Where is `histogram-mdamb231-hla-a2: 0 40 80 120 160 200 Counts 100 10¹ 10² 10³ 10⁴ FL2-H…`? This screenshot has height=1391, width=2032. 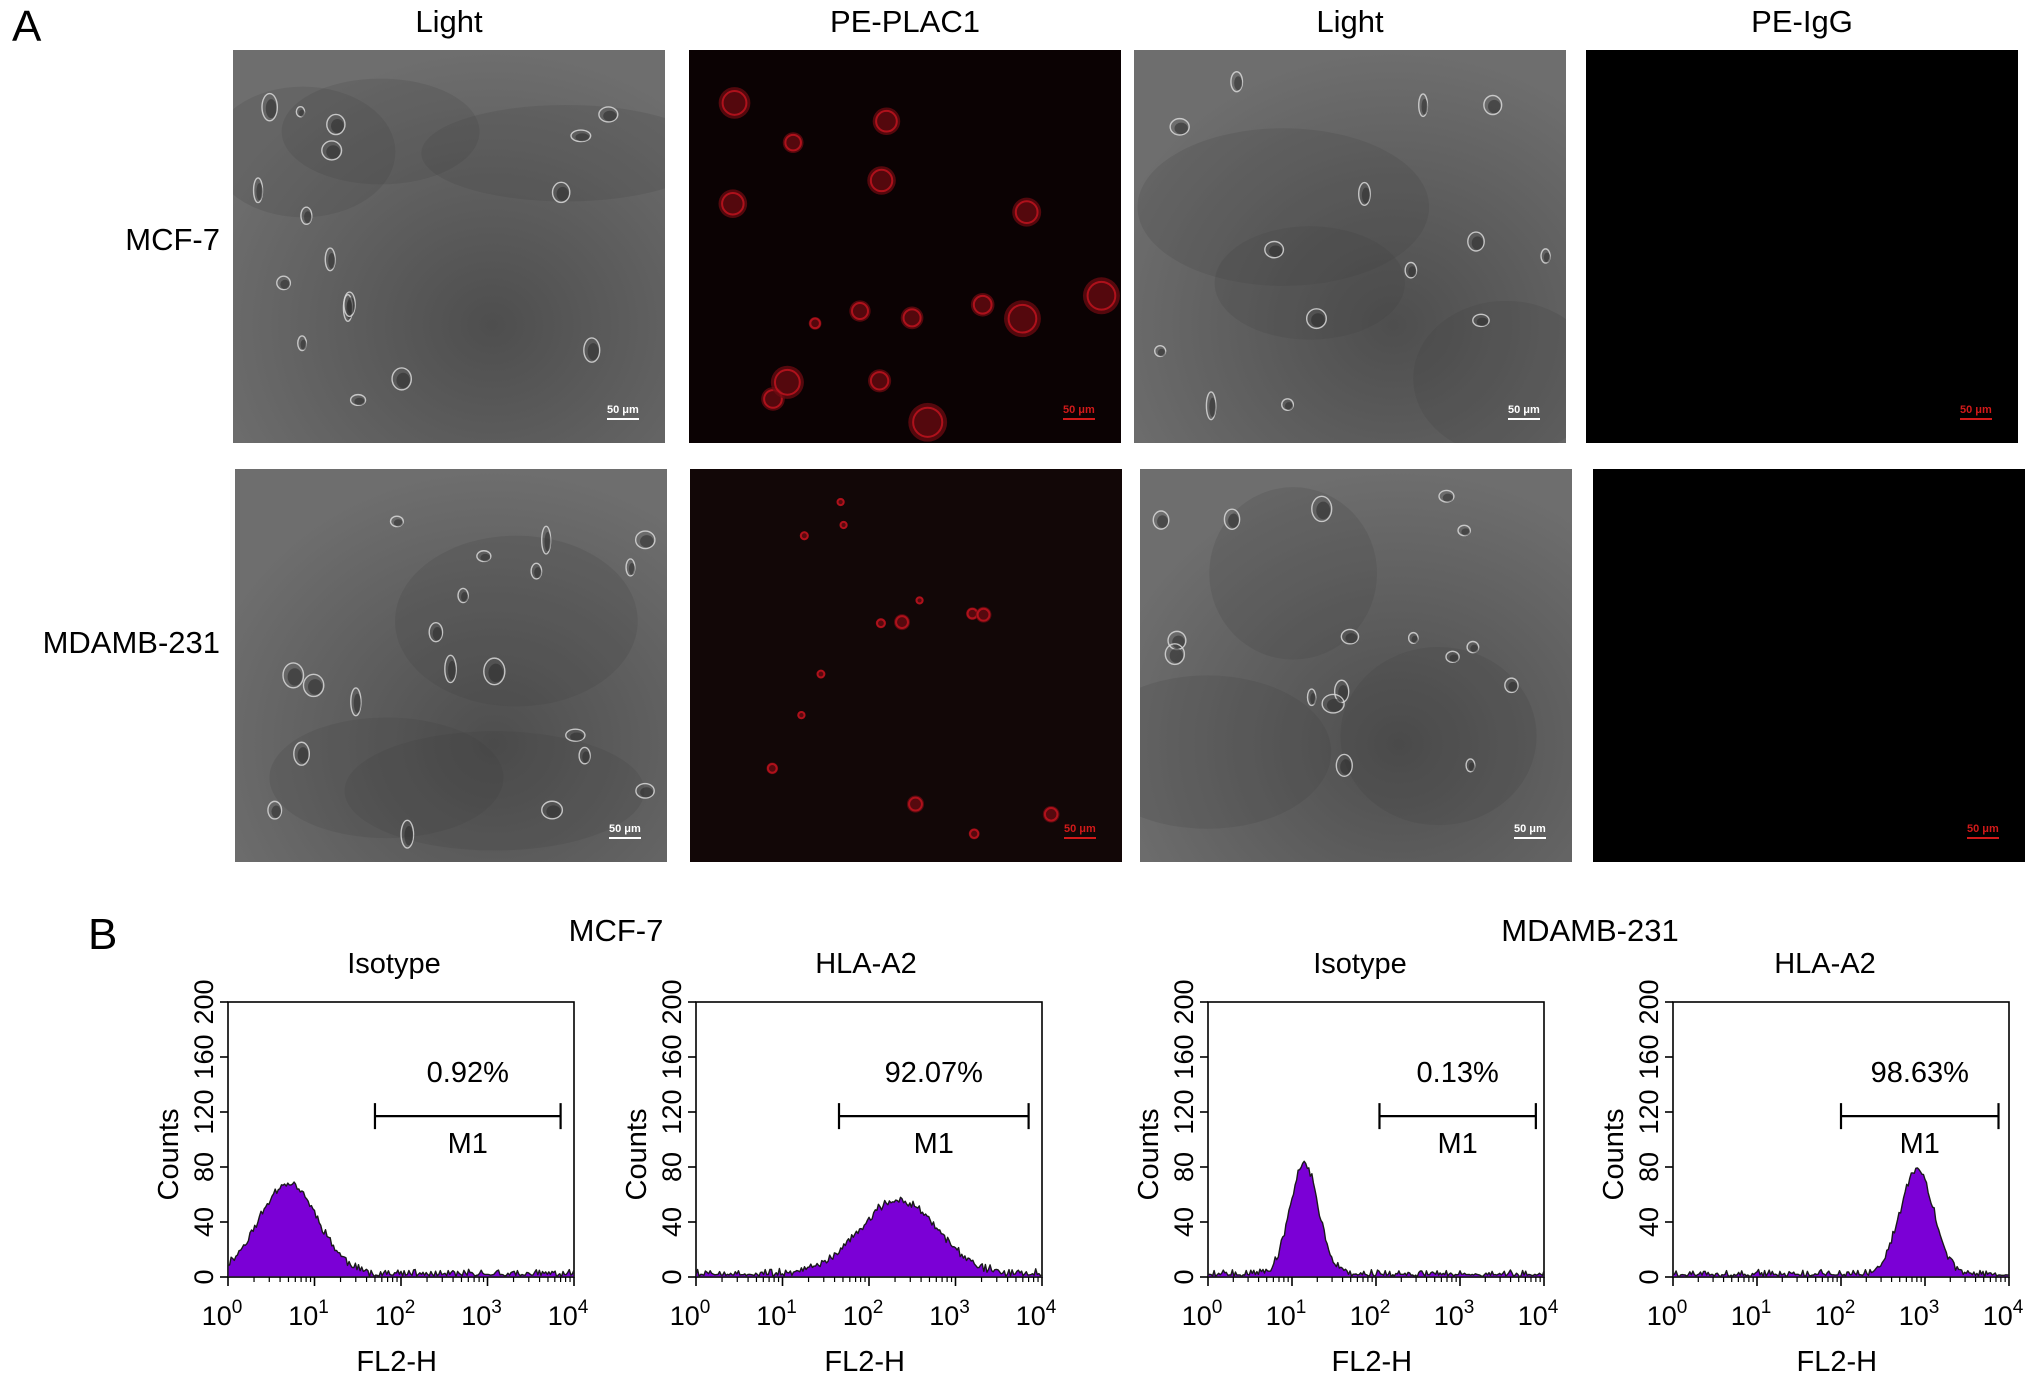 histogram-mdamb231-hla-a2: 0 40 80 120 160 200 Counts 100 10¹ 10² 10³ 10⁴ FL2-H… is located at coordinates (1795, 1180).